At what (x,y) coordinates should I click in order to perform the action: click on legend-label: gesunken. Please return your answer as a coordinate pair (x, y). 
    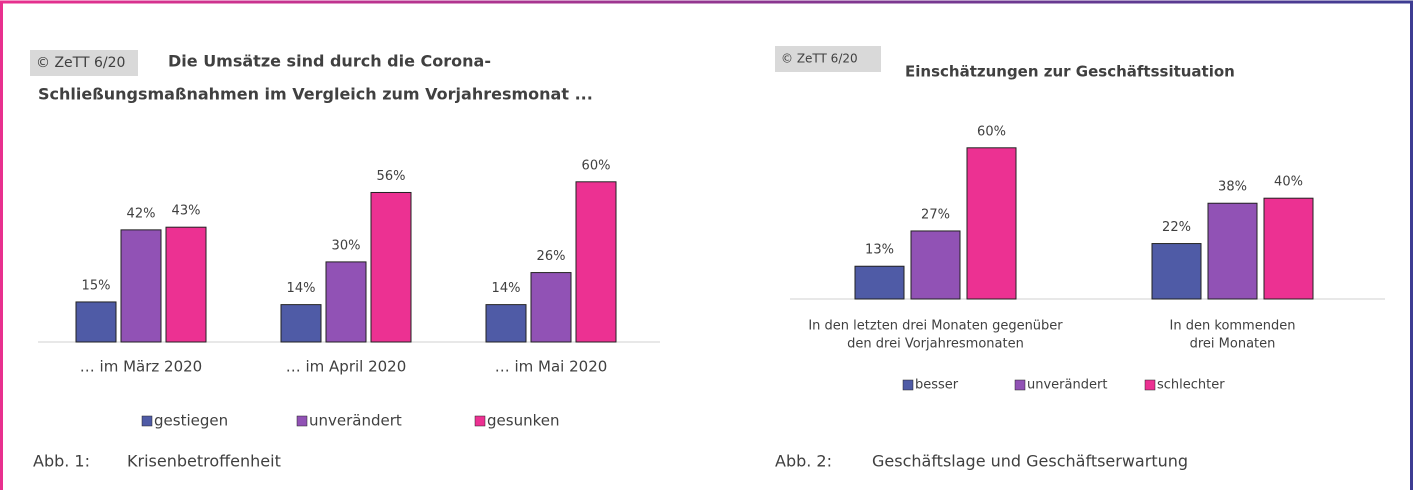
    Looking at the image, I should click on (523, 421).